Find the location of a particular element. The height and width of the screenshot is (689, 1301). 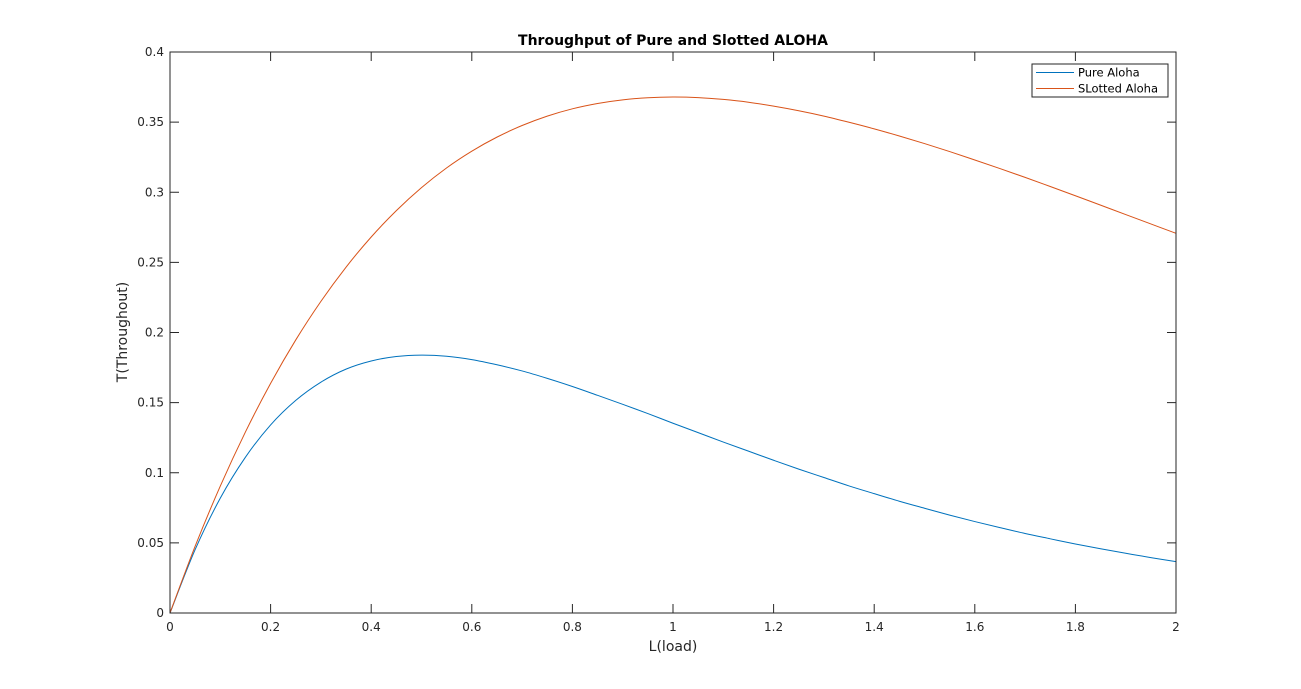

y-tick-label: 0.35 is located at coordinates (150, 122).